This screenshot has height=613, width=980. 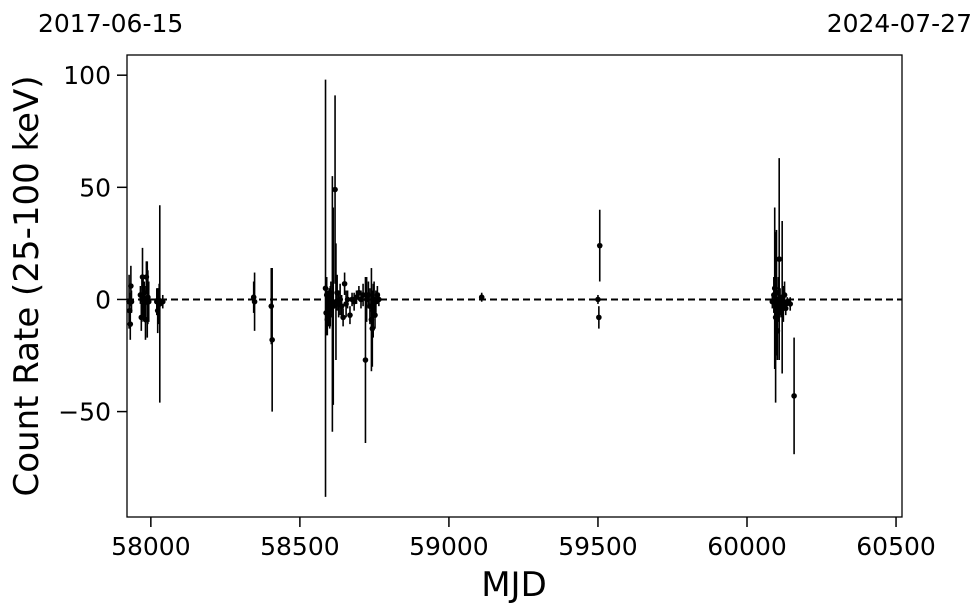 What do you see at coordinates (84, 412) in the screenshot?
I see `y-tick-label: −50` at bounding box center [84, 412].